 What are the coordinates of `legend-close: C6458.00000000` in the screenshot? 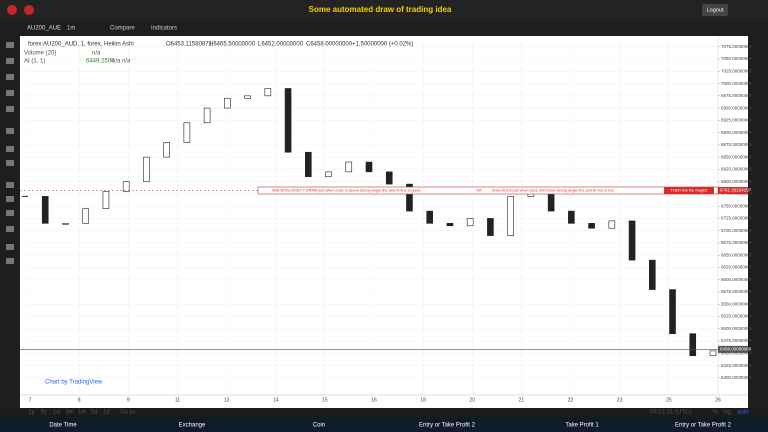 It's located at (329, 45).